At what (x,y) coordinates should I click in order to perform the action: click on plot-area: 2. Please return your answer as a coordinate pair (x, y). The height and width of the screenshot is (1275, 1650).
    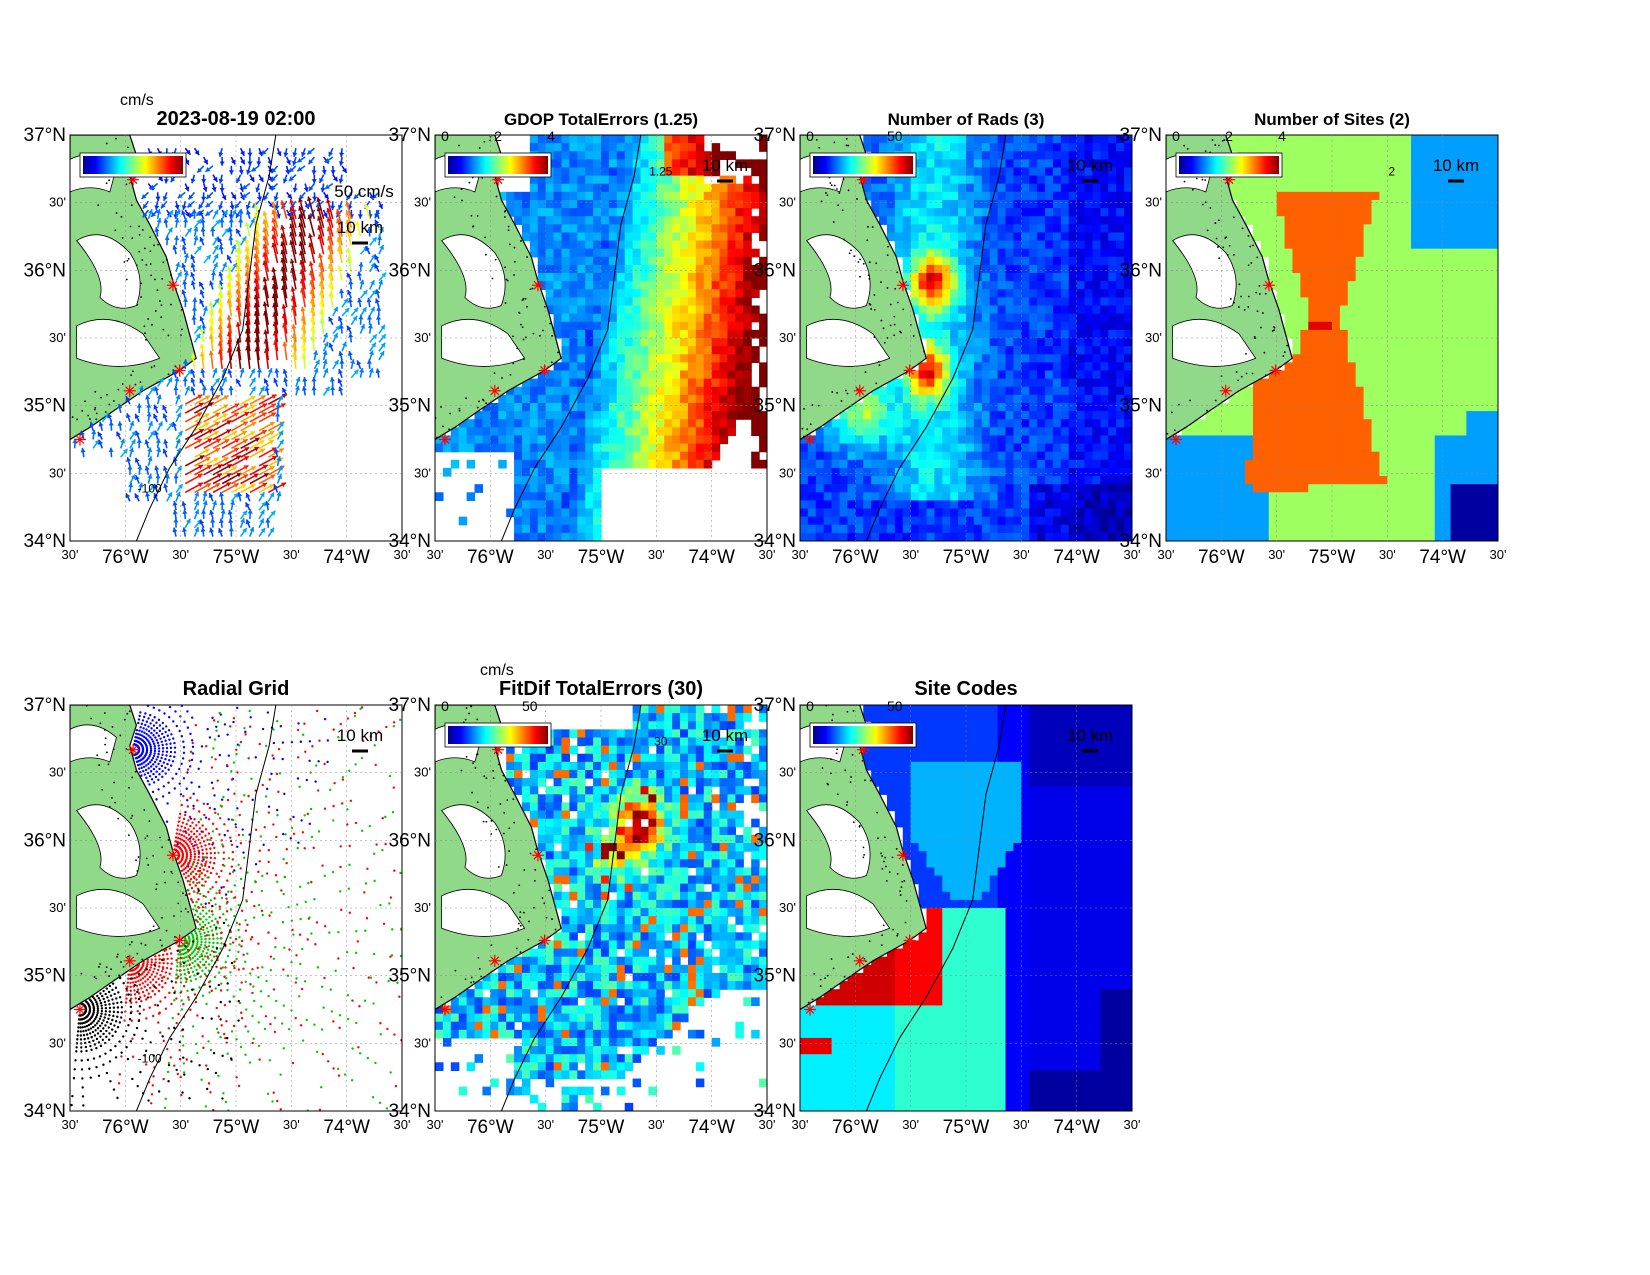
    Looking at the image, I should click on (1332, 338).